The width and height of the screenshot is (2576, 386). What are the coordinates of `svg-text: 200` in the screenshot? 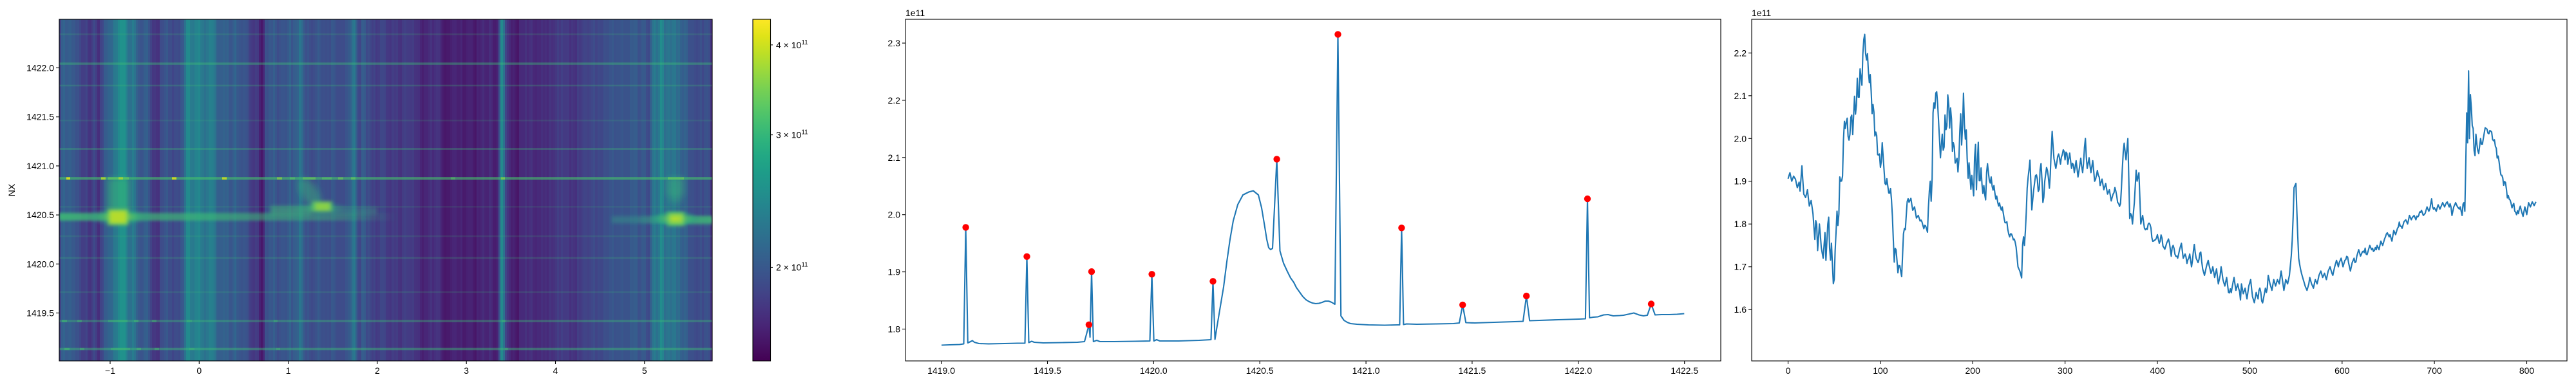 It's located at (1973, 370).